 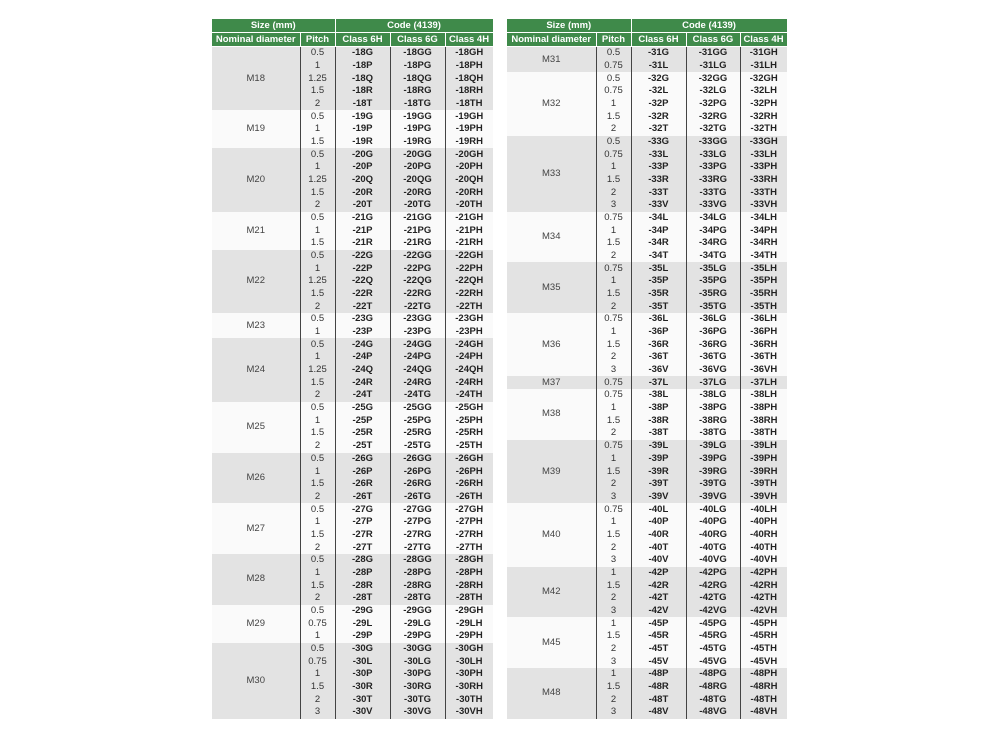 What do you see at coordinates (353, 307) in the screenshot?
I see `table-row: 2 -22T -22TG -22TH` at bounding box center [353, 307].